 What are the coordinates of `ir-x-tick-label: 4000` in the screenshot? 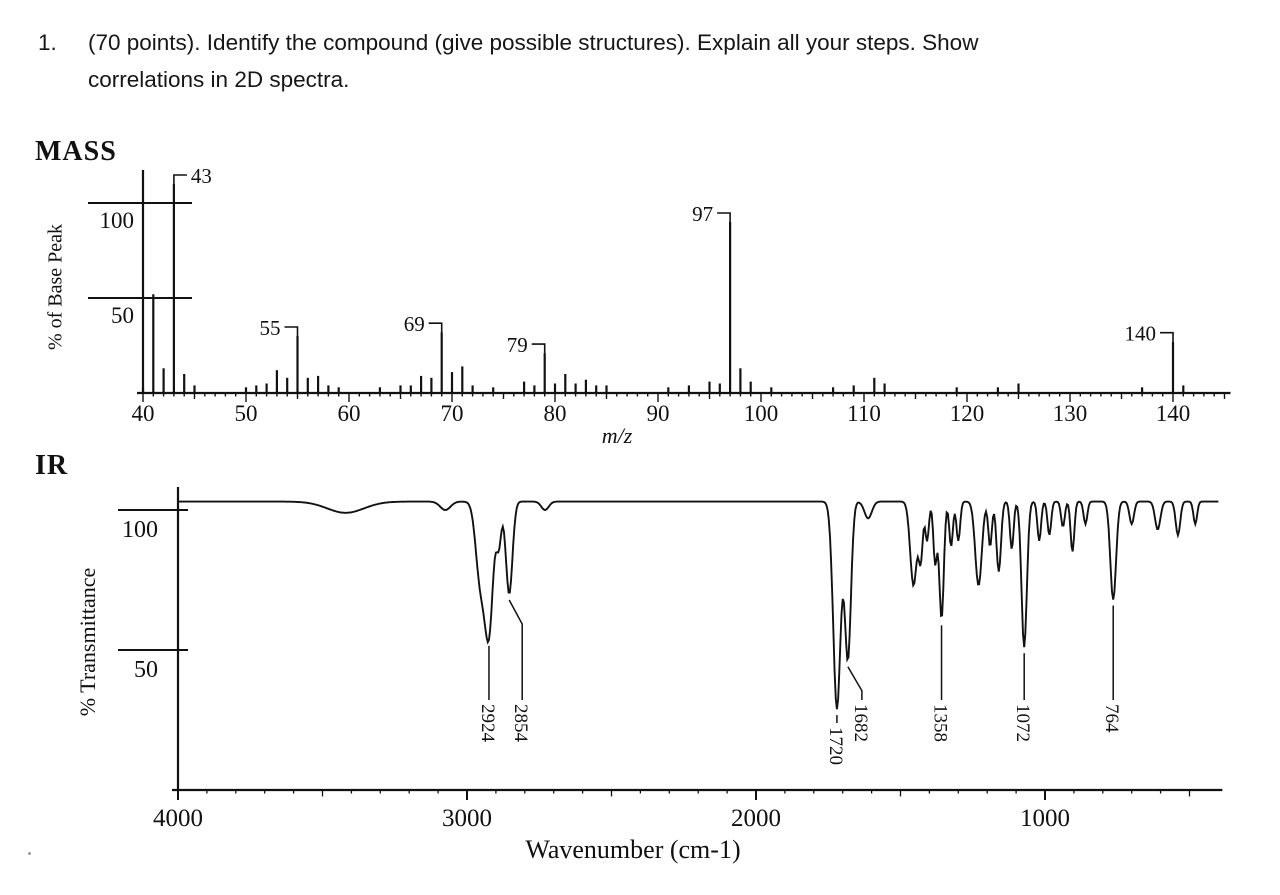 It's located at (178, 818).